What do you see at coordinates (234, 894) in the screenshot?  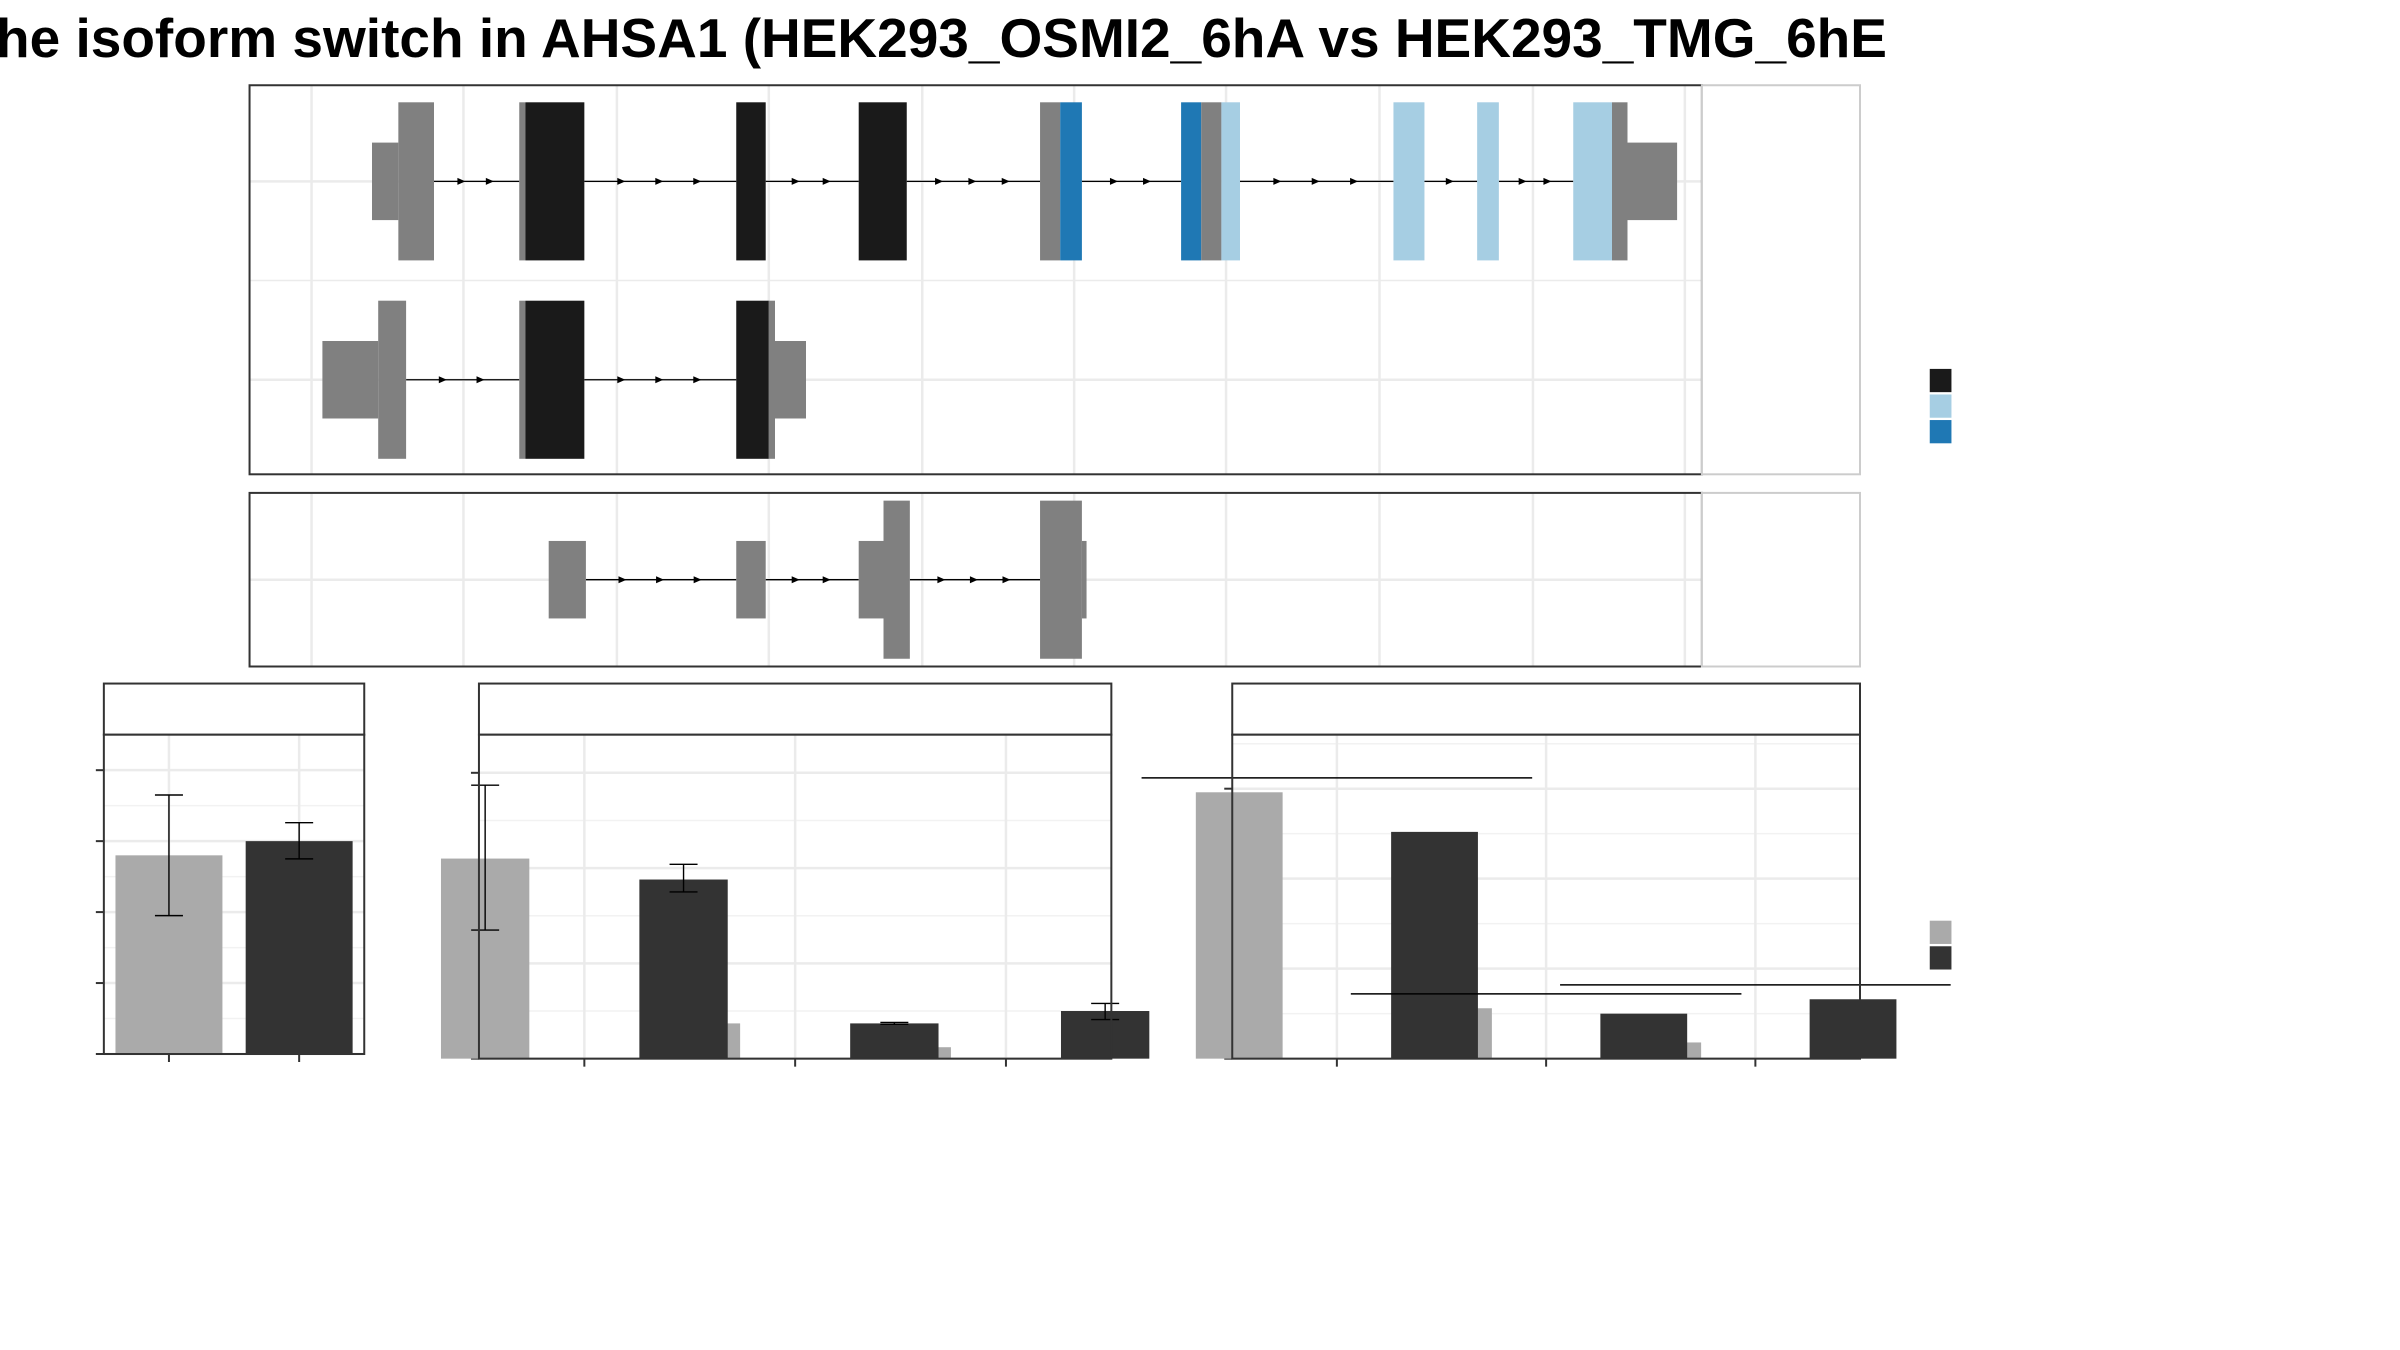 I see `chart-panel-border` at bounding box center [234, 894].